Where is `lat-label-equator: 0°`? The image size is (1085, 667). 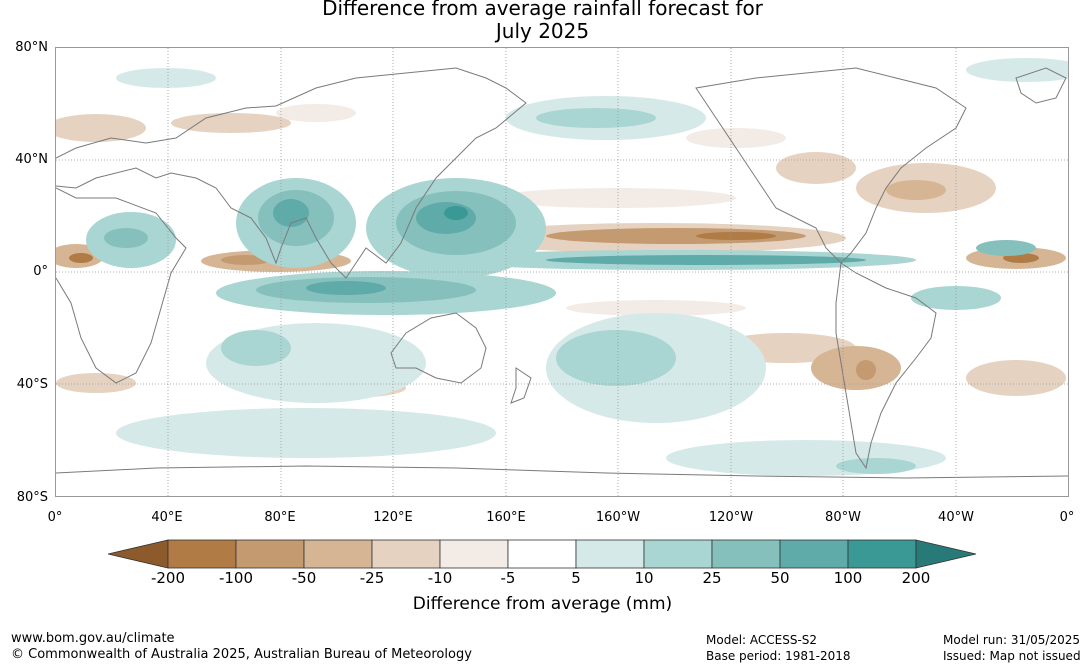
lat-label-equator: 0° is located at coordinates (40, 271).